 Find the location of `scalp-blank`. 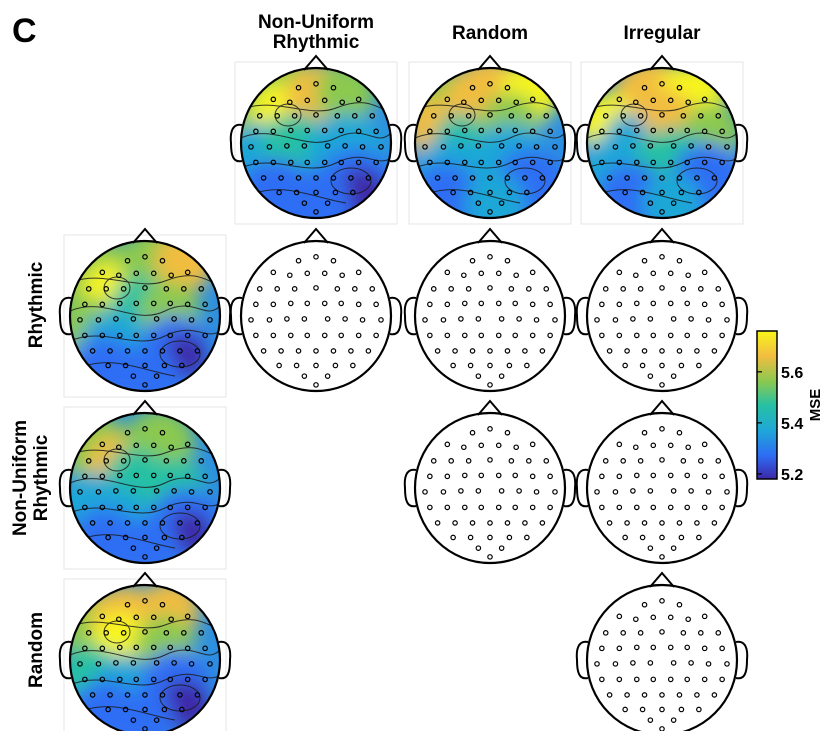

scalp-blank is located at coordinates (490, 488).